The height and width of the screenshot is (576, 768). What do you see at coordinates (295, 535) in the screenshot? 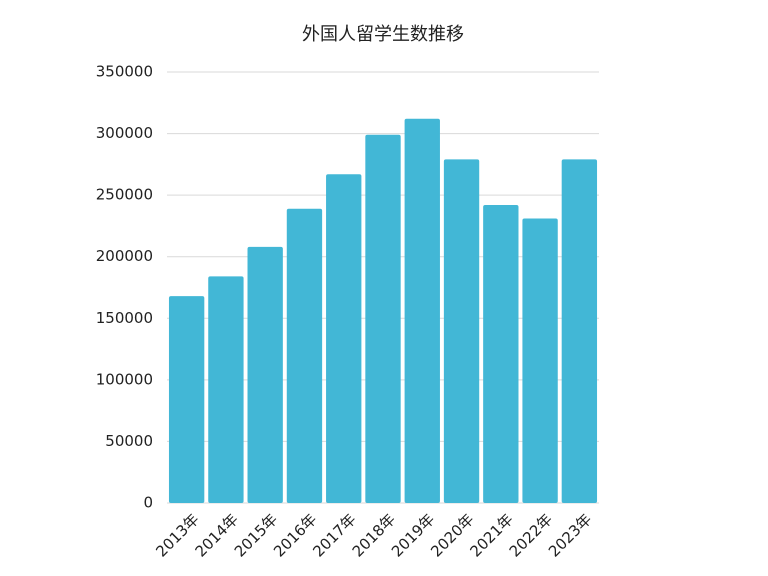
I see `x-tick-label: 2016年` at bounding box center [295, 535].